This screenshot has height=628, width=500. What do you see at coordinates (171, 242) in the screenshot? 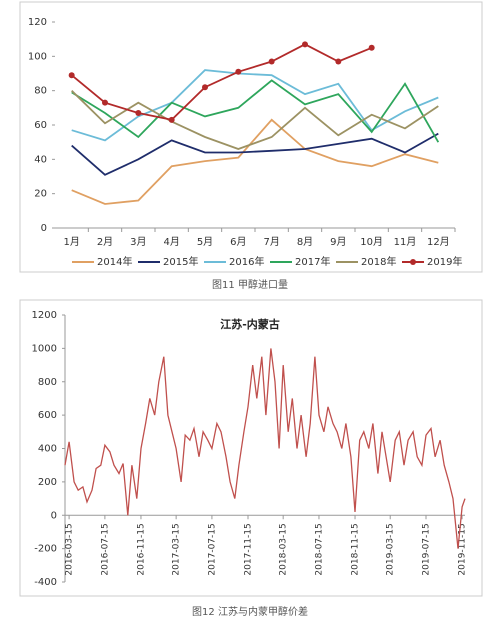
I see `x-tick-label: 4月` at bounding box center [171, 242].